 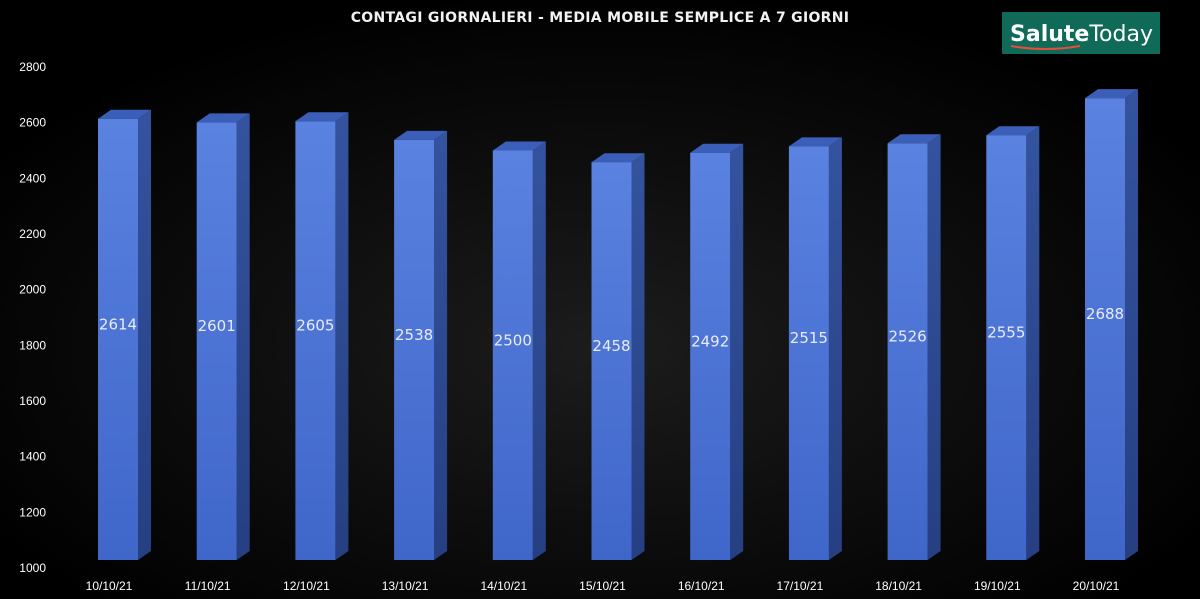 What do you see at coordinates (997, 586) in the screenshot?
I see `x-tick-label: 19/10/21` at bounding box center [997, 586].